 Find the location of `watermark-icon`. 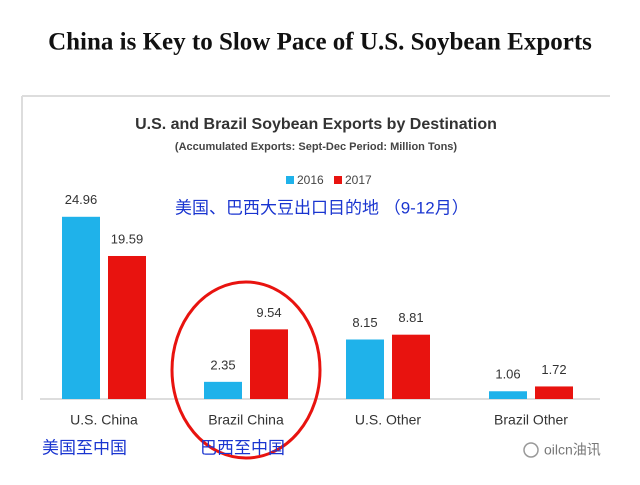

watermark-icon is located at coordinates (531, 450).